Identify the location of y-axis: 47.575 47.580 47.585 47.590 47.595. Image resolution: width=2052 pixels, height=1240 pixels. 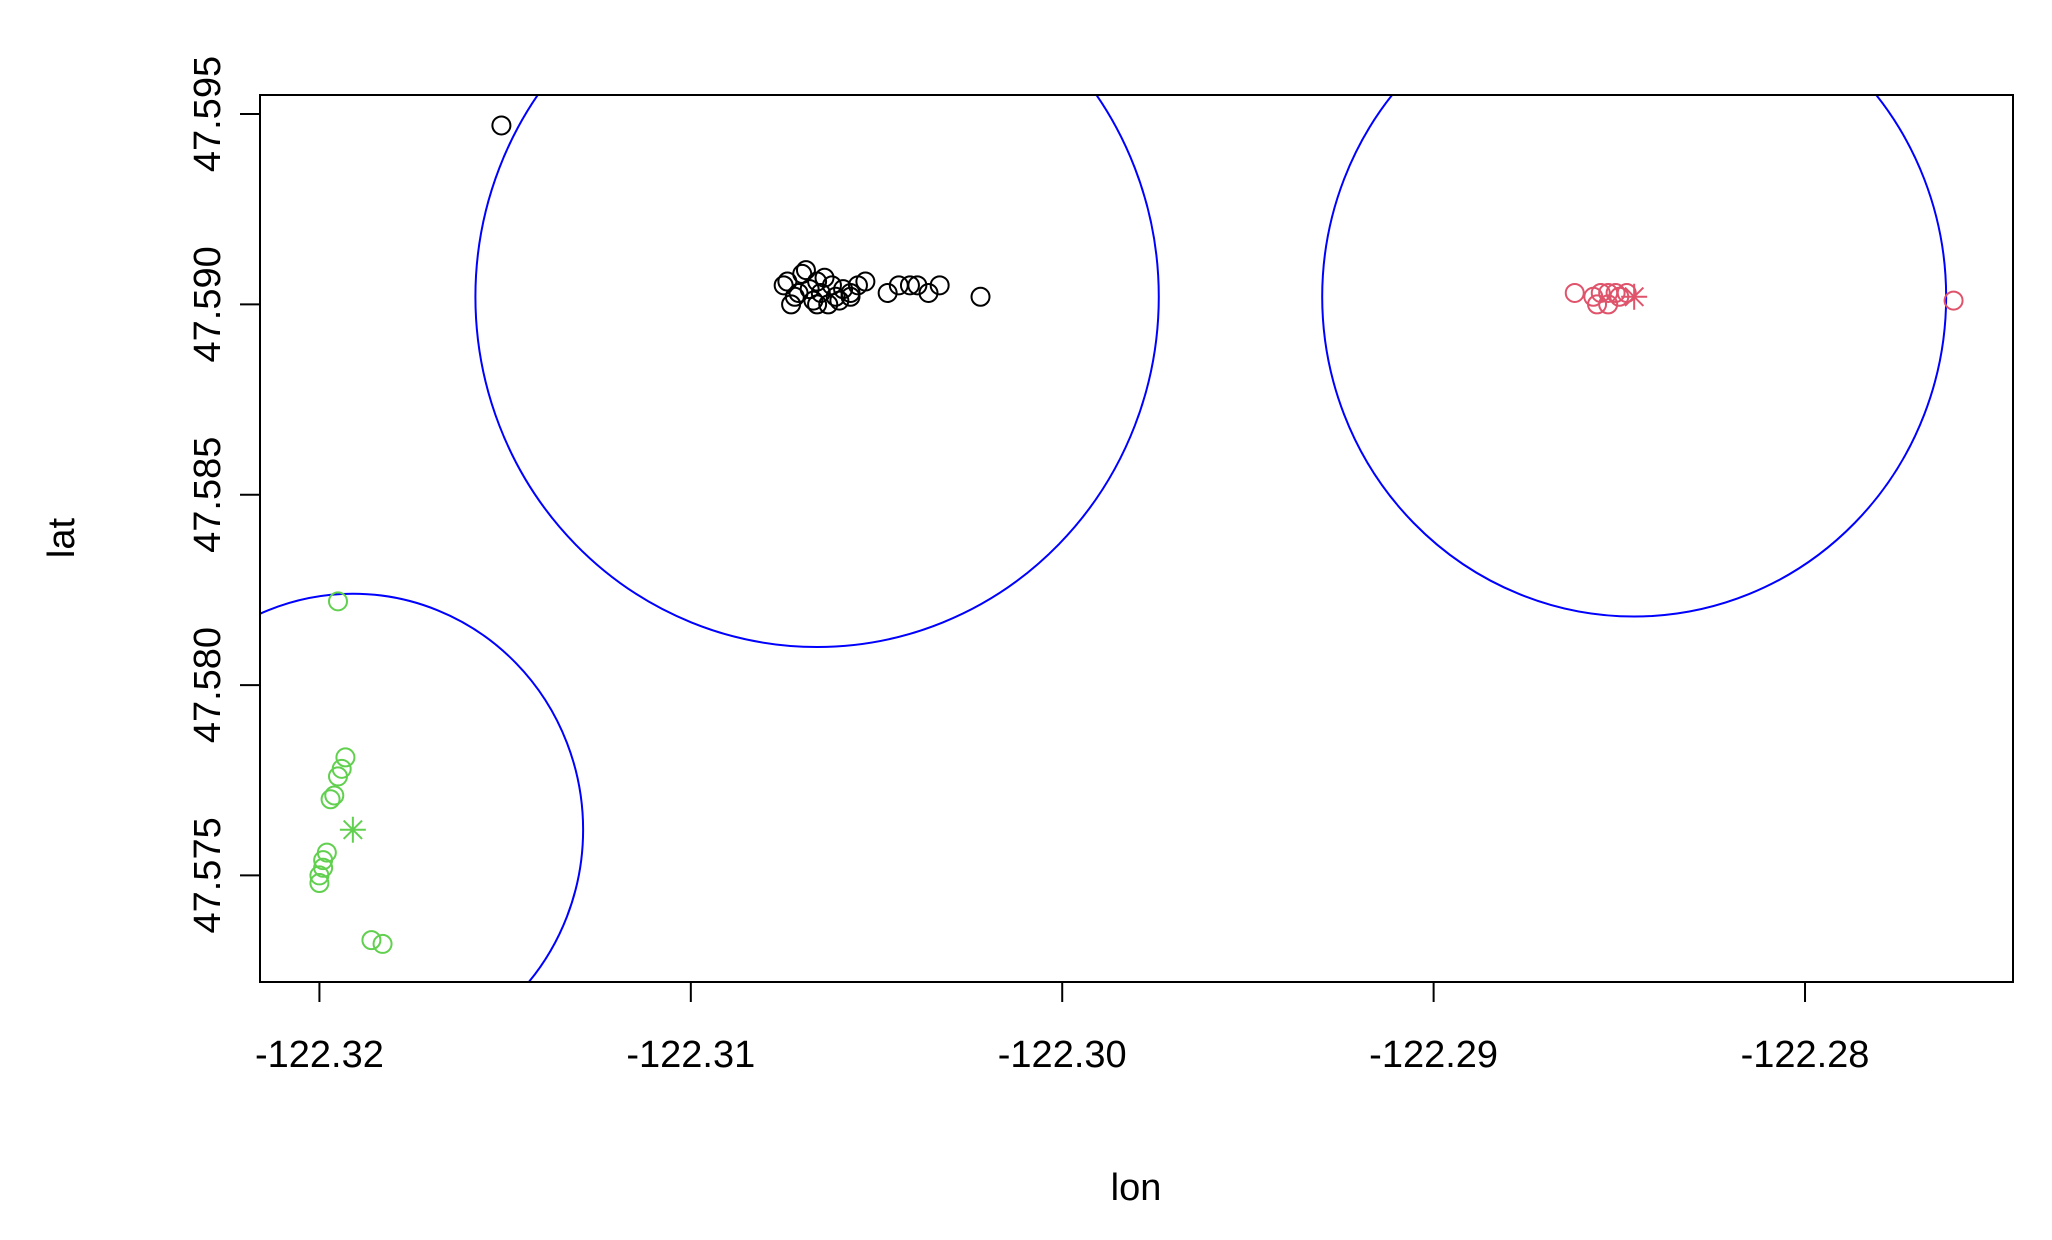
(224, 495).